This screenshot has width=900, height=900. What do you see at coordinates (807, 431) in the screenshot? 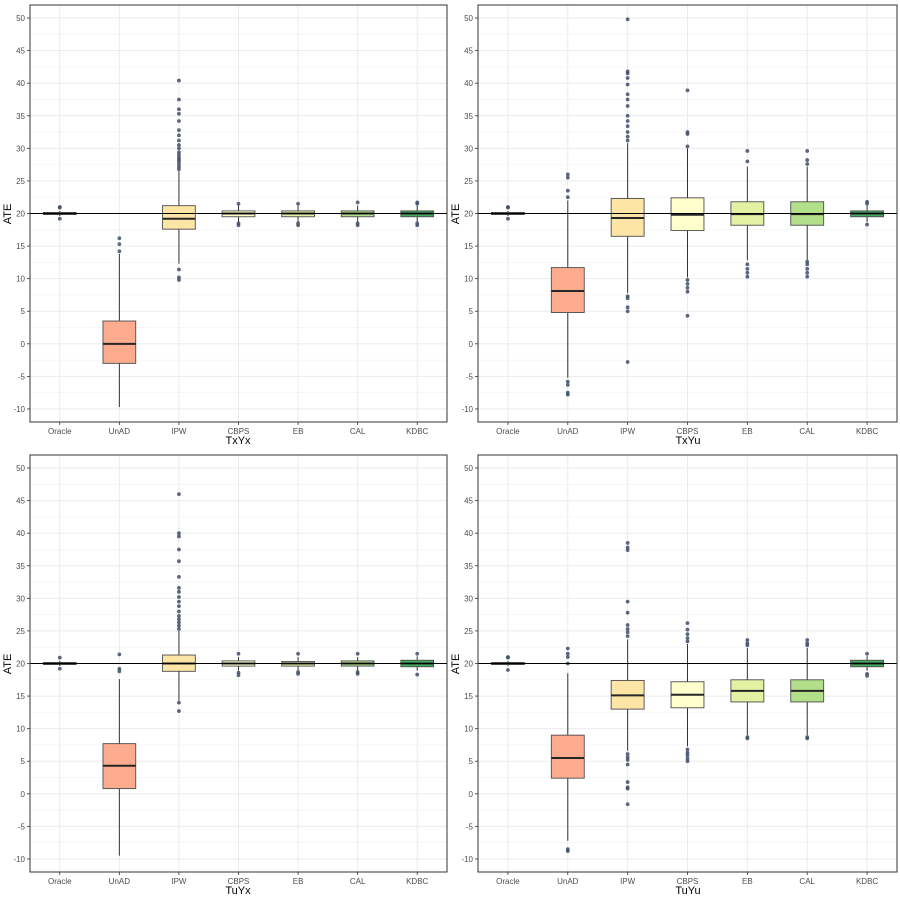
I see `x-tick-label: CAL` at bounding box center [807, 431].